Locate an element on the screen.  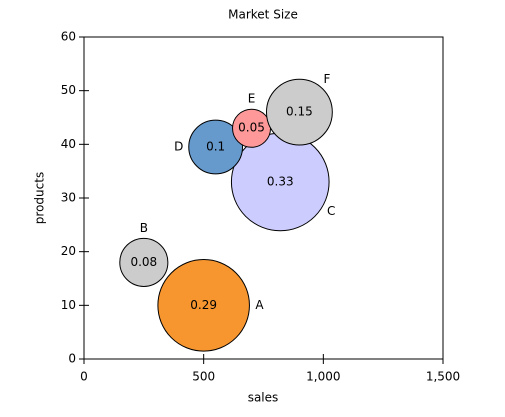
y-axis-label: products is located at coordinates (40, 198).